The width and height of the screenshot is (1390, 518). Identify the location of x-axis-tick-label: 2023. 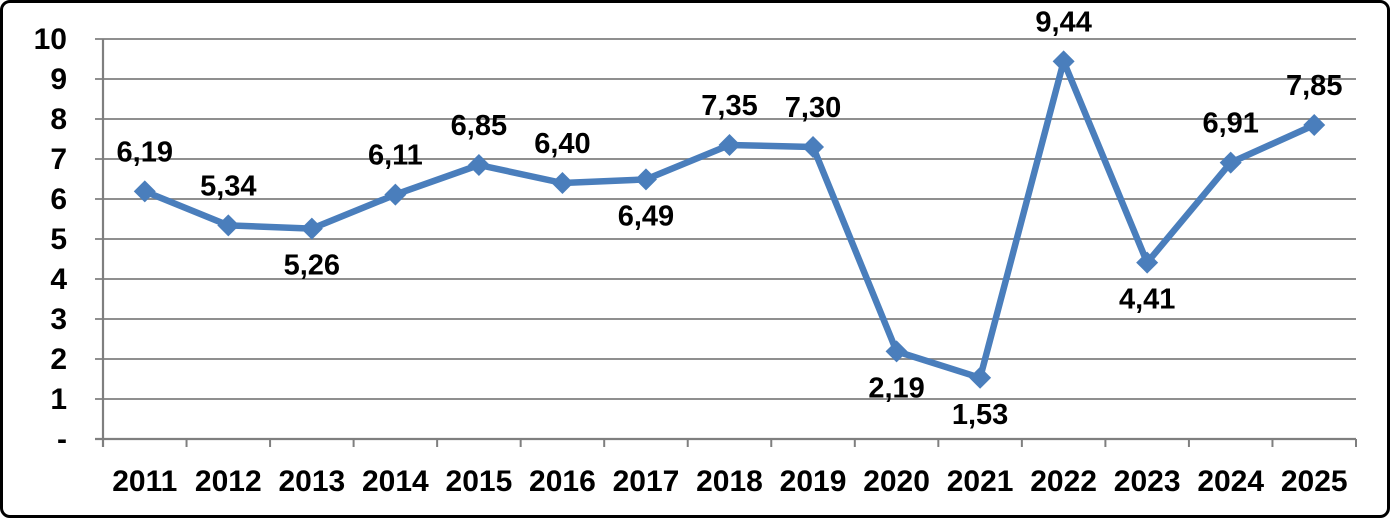
(1147, 481).